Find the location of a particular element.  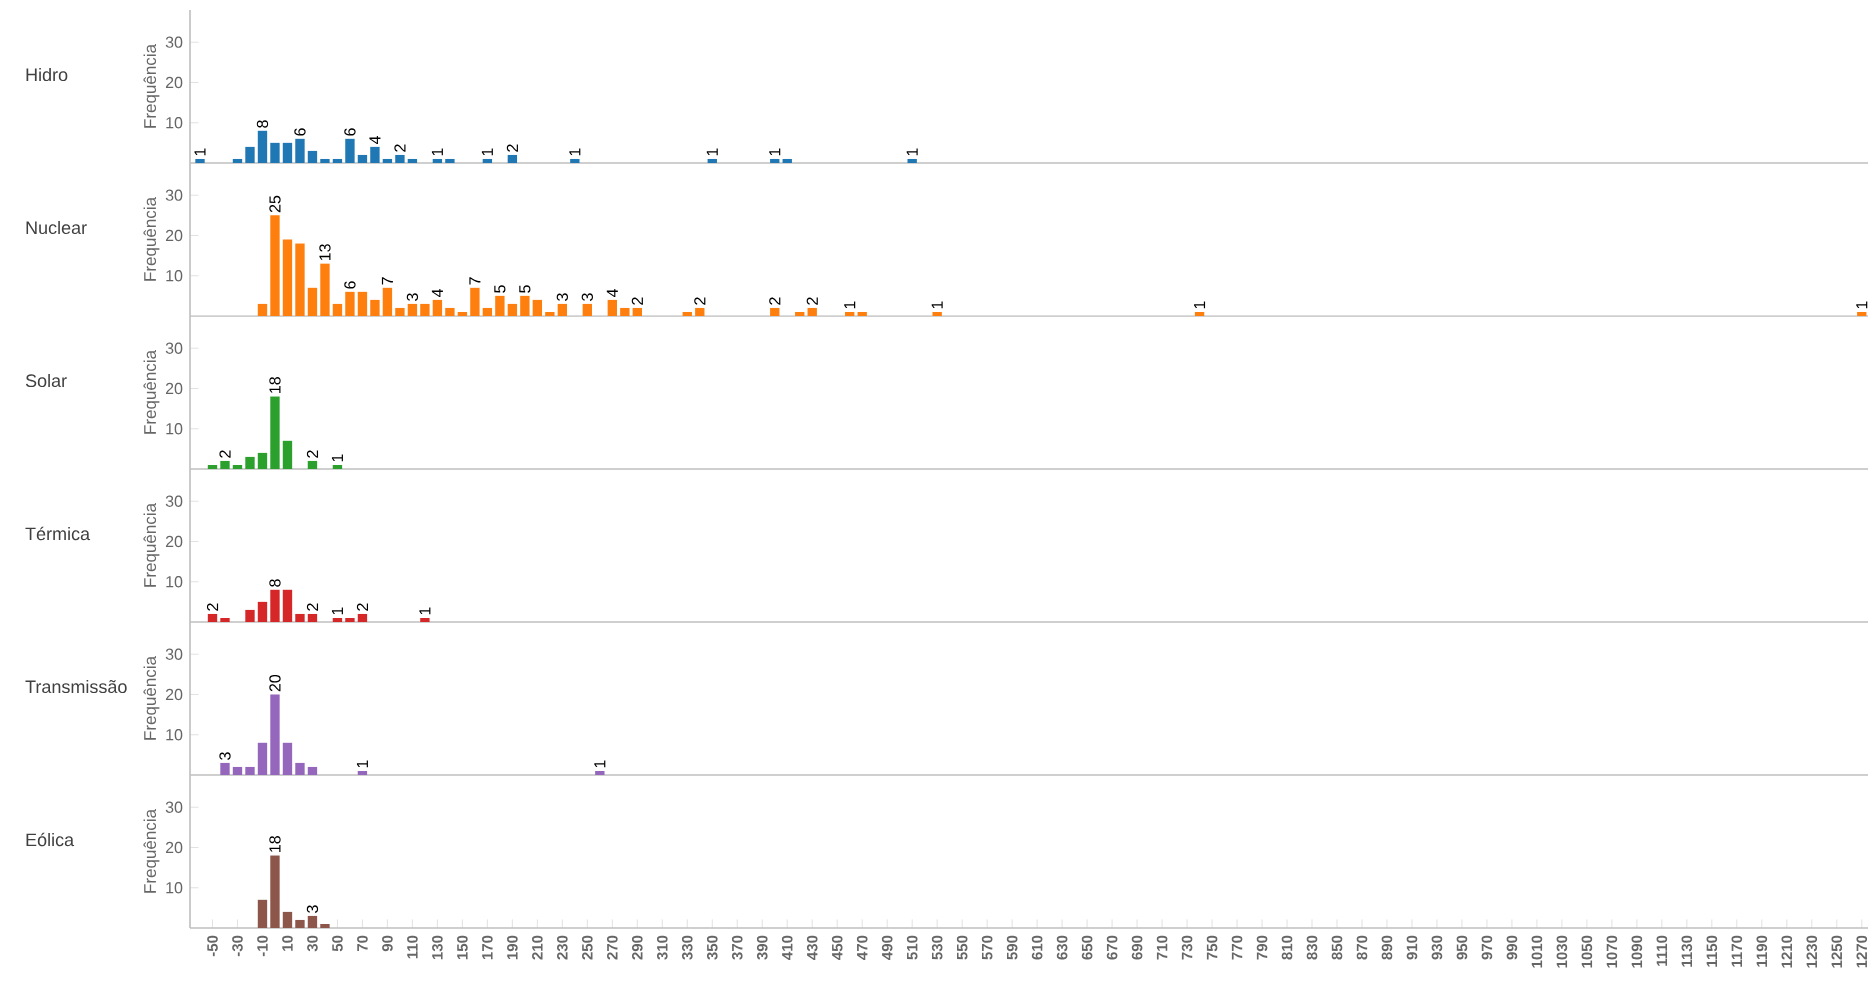

x-tick-label: 670 is located at coordinates (1112, 947).